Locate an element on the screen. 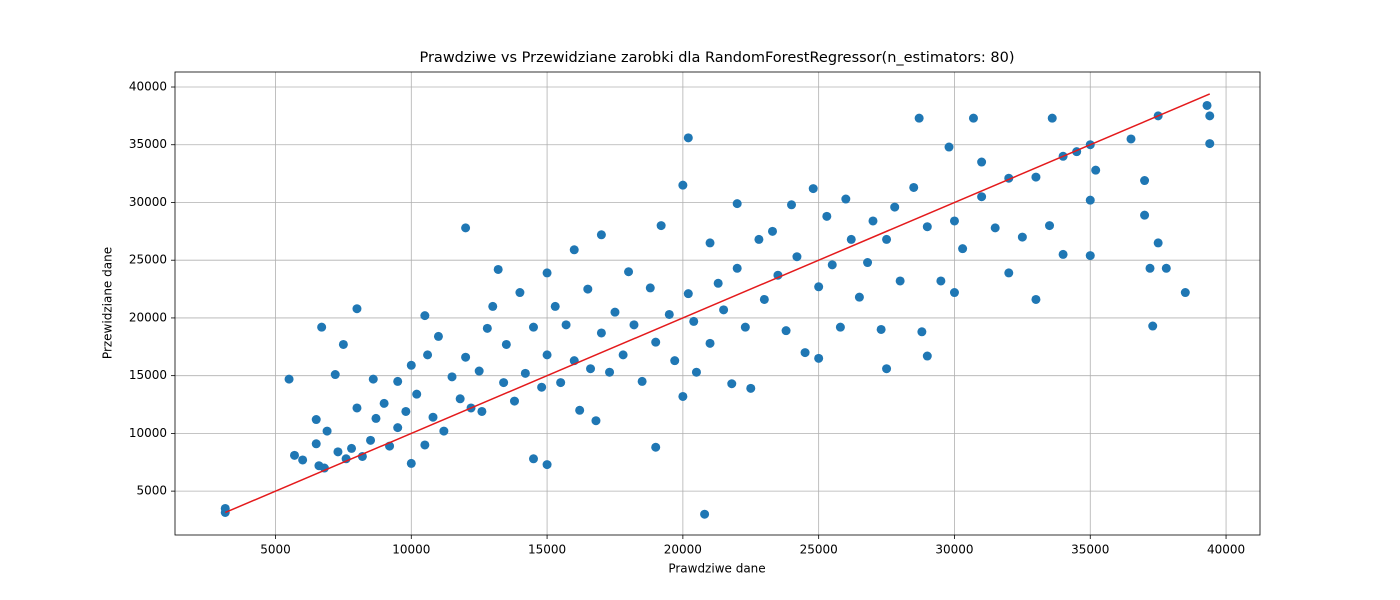  x-axis-label: Prawdziwe dane is located at coordinates (716, 569).